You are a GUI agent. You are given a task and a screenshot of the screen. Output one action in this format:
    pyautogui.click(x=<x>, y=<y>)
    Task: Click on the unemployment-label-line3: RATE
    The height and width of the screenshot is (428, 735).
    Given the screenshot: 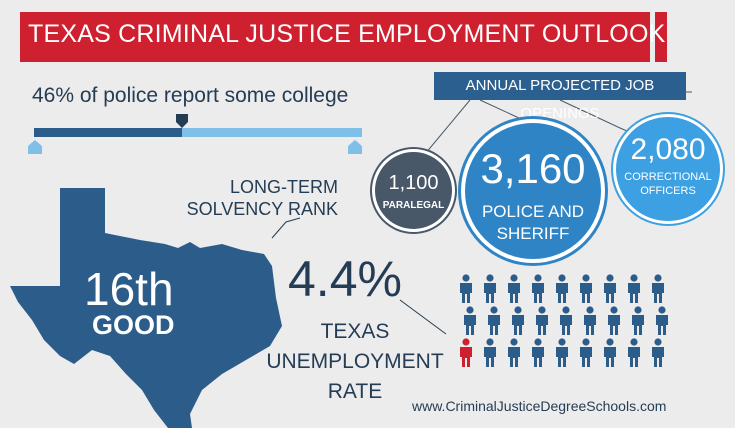 What is the action you would take?
    pyautogui.click(x=355, y=391)
    